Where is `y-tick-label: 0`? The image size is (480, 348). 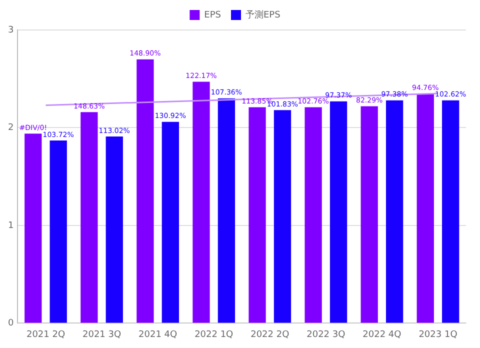 y-tick-label: 0 is located at coordinates (11, 323).